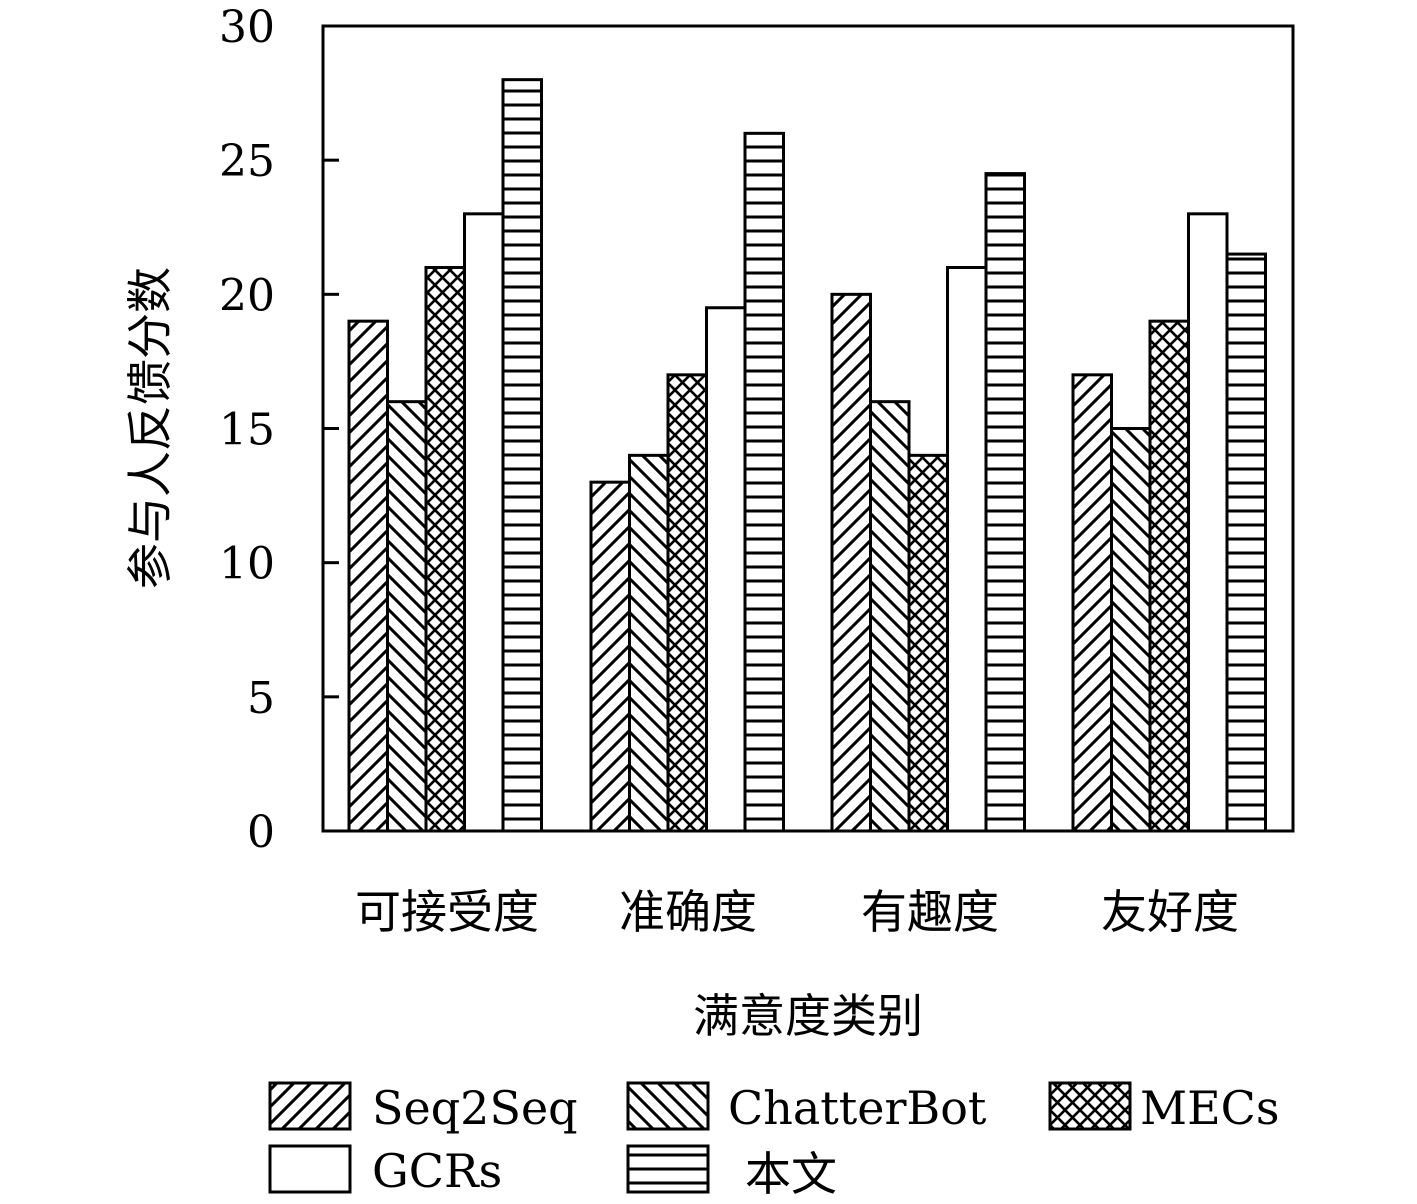 This screenshot has width=1417, height=1204. I want to click on legend-label: GCRs, so click(437, 1171).